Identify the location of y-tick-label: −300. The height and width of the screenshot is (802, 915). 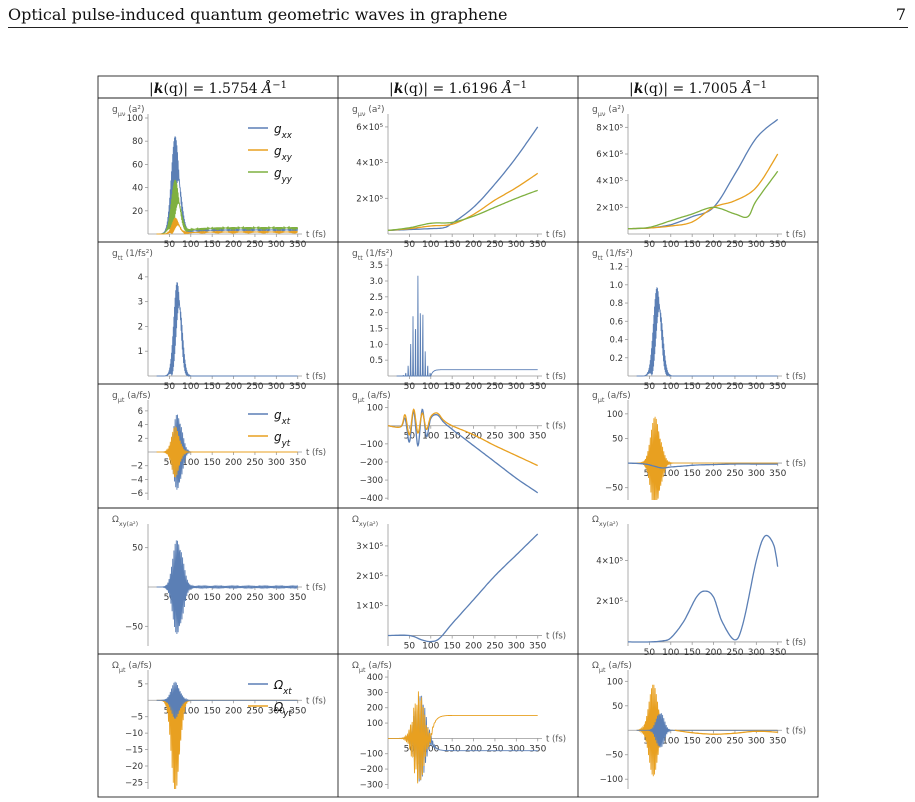
(371, 481).